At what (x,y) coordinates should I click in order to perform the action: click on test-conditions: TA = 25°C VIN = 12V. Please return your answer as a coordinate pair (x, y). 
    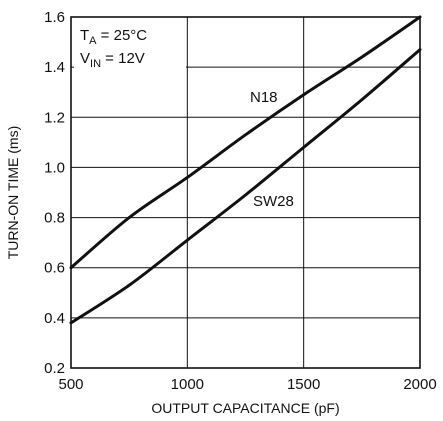
    Looking at the image, I should click on (130, 45).